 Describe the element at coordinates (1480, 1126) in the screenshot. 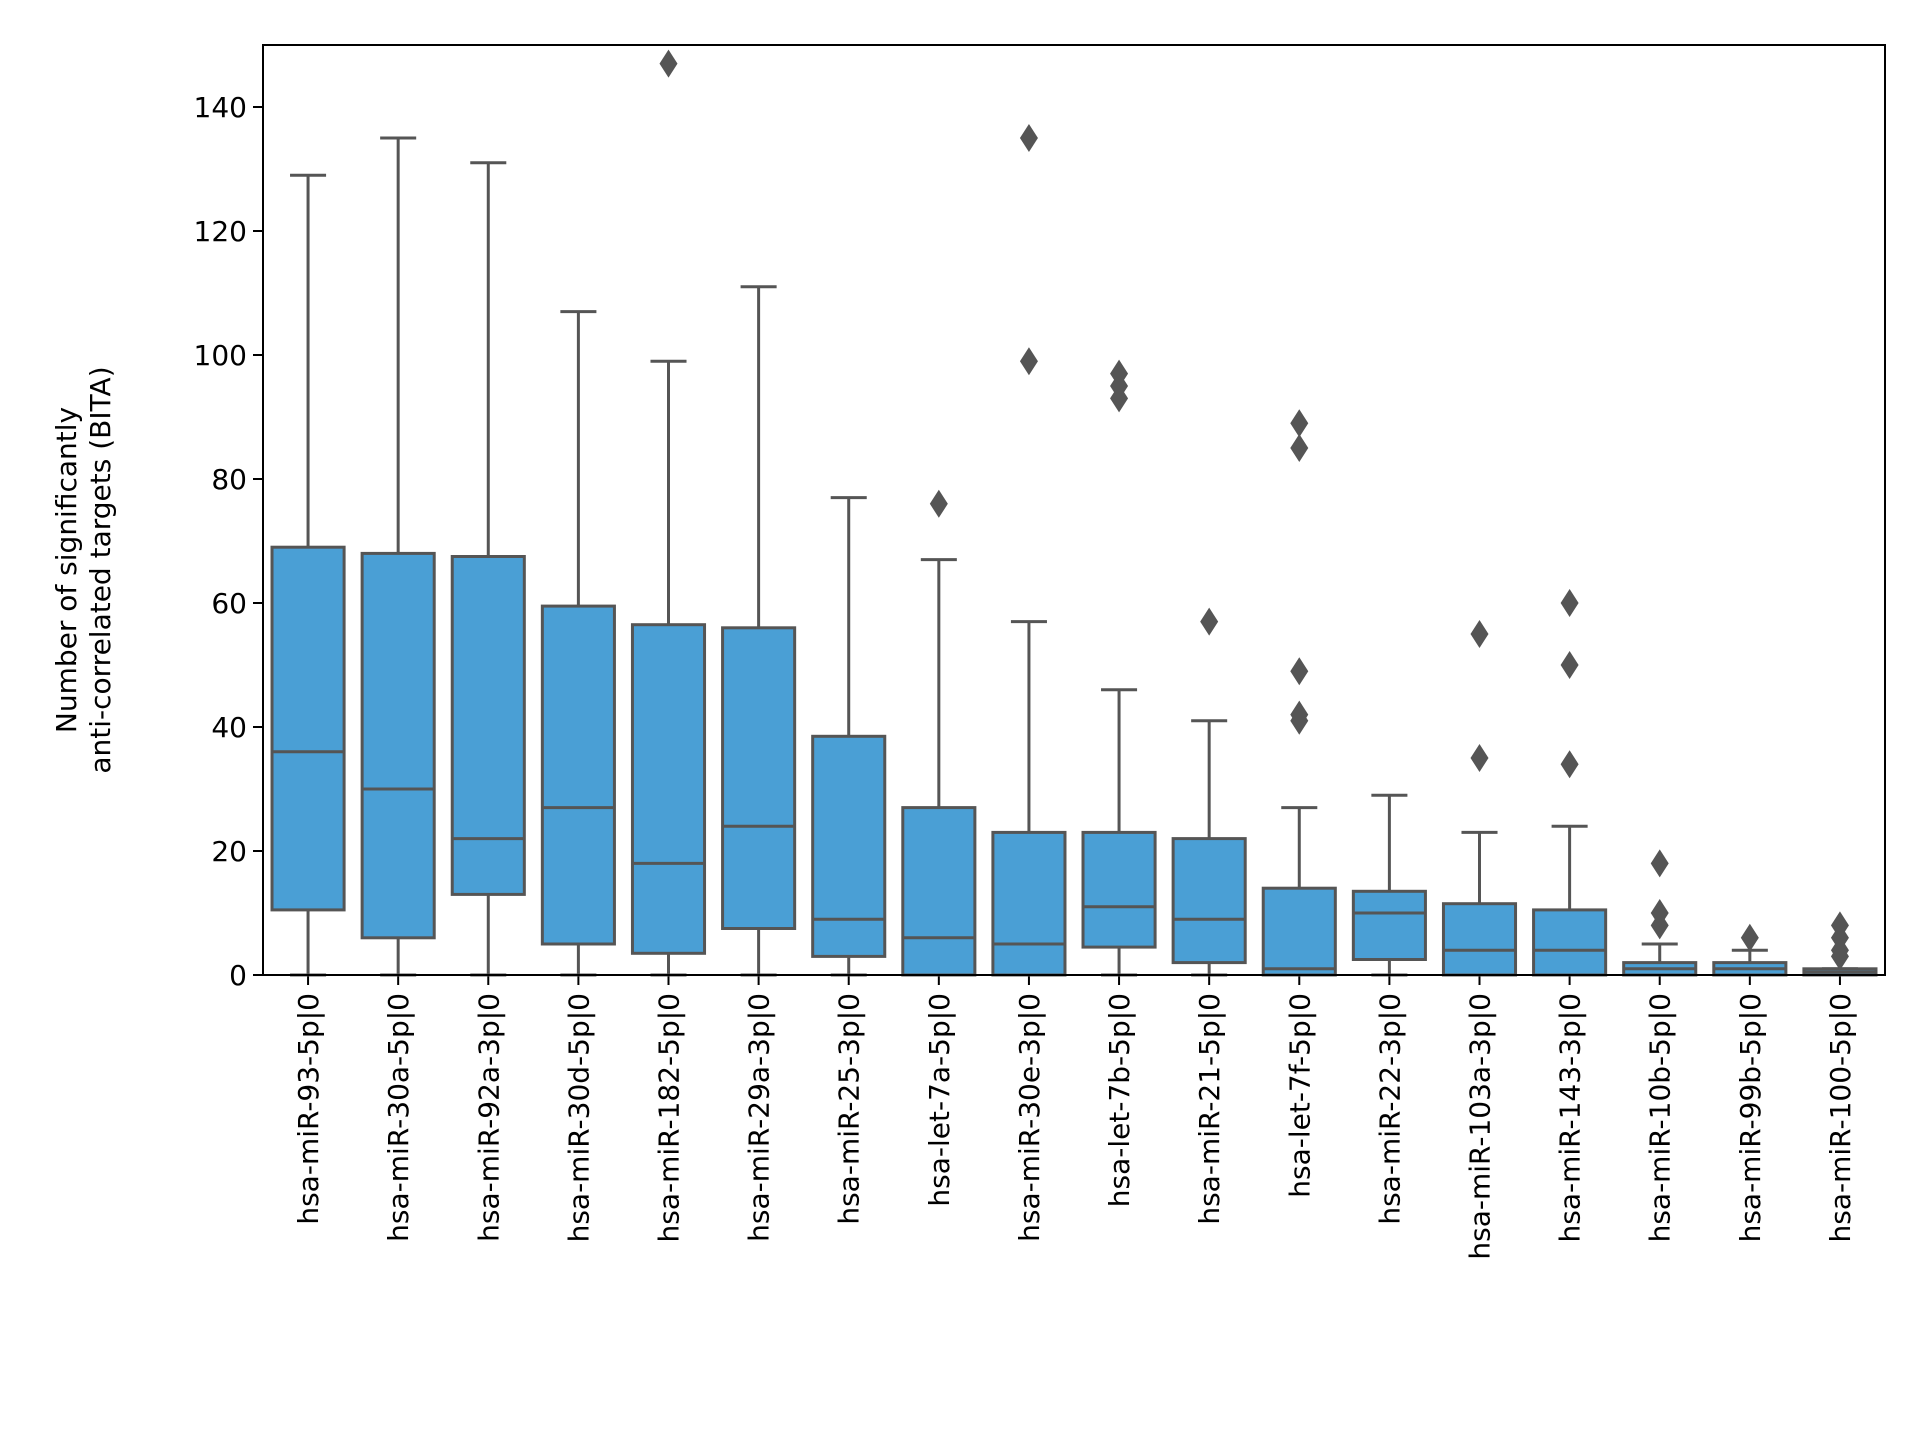

I see `x-tick-label: hsa-miR-103a-3p|0` at that location.